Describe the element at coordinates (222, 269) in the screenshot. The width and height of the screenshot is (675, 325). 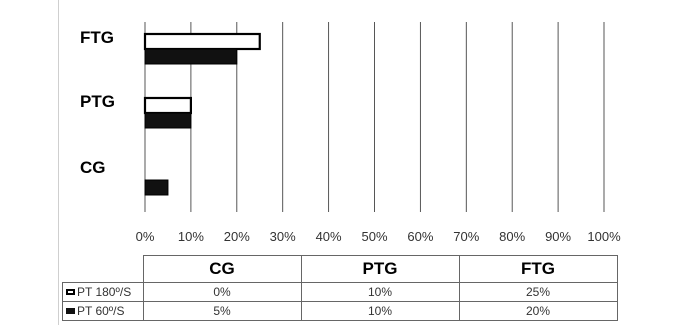
I see `table-header-cg: CG` at that location.